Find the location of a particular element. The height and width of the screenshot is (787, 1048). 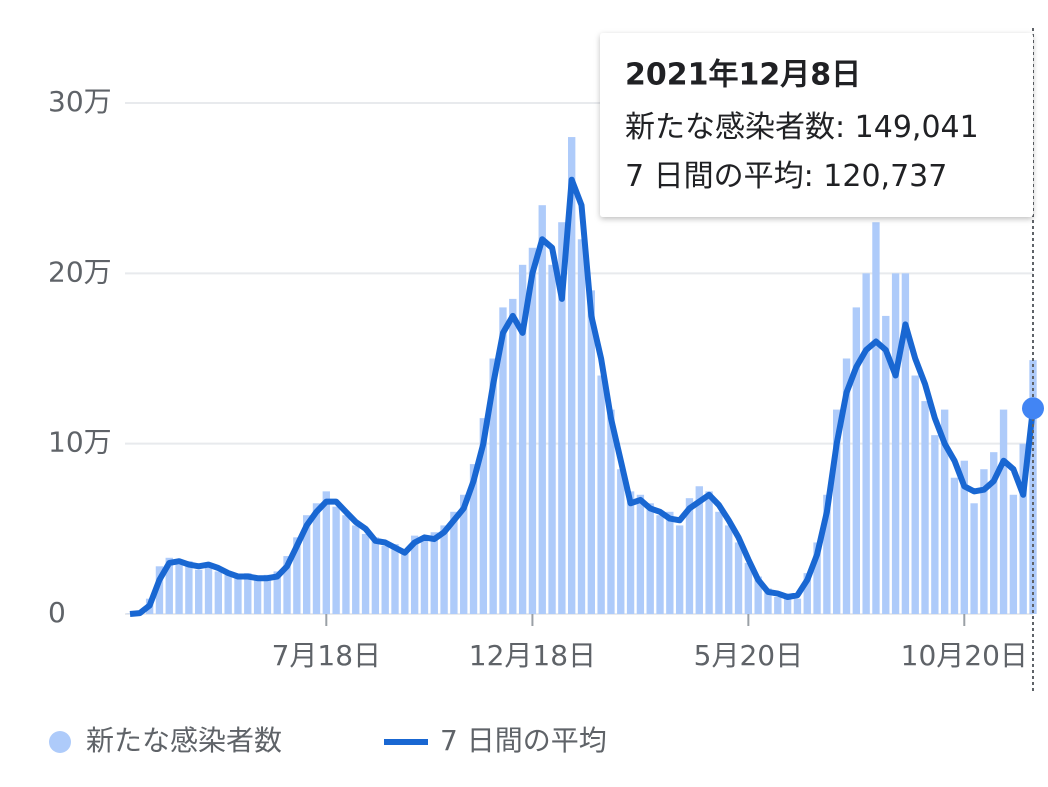

tooltip-value: 120,737 is located at coordinates (885, 176).